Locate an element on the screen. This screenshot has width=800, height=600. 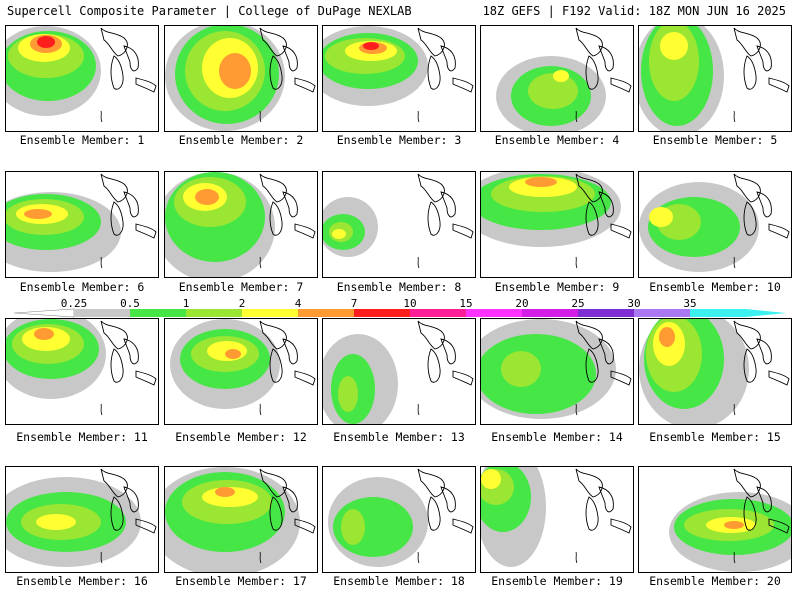
member-label: Ensemble Member: 3 is located at coordinates (399, 140).